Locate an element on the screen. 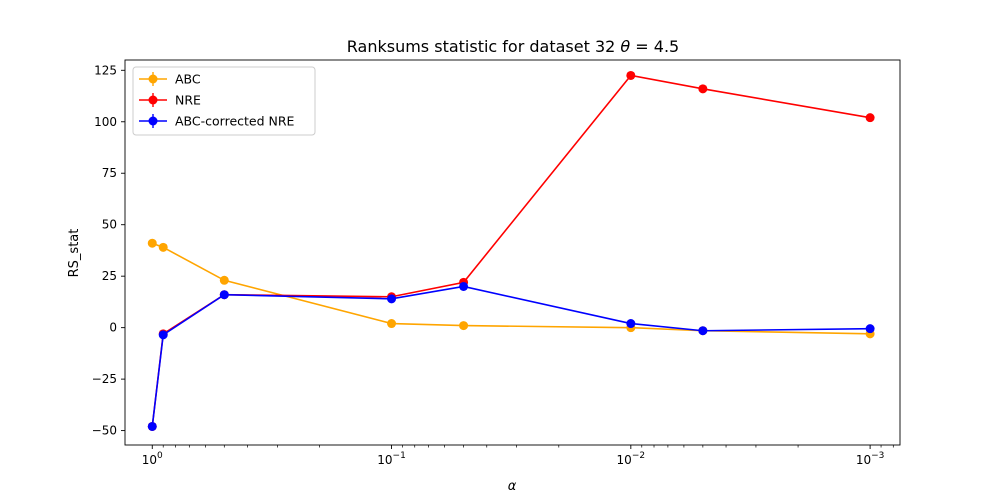 The image size is (1000, 504). x-tick-label: 10⁻³ is located at coordinates (870, 459).